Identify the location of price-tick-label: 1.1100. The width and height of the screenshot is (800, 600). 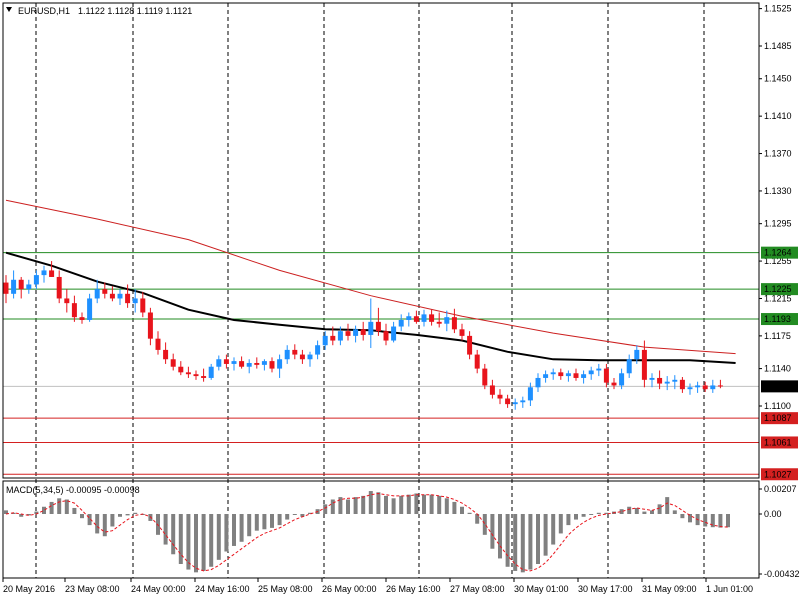
(777, 406).